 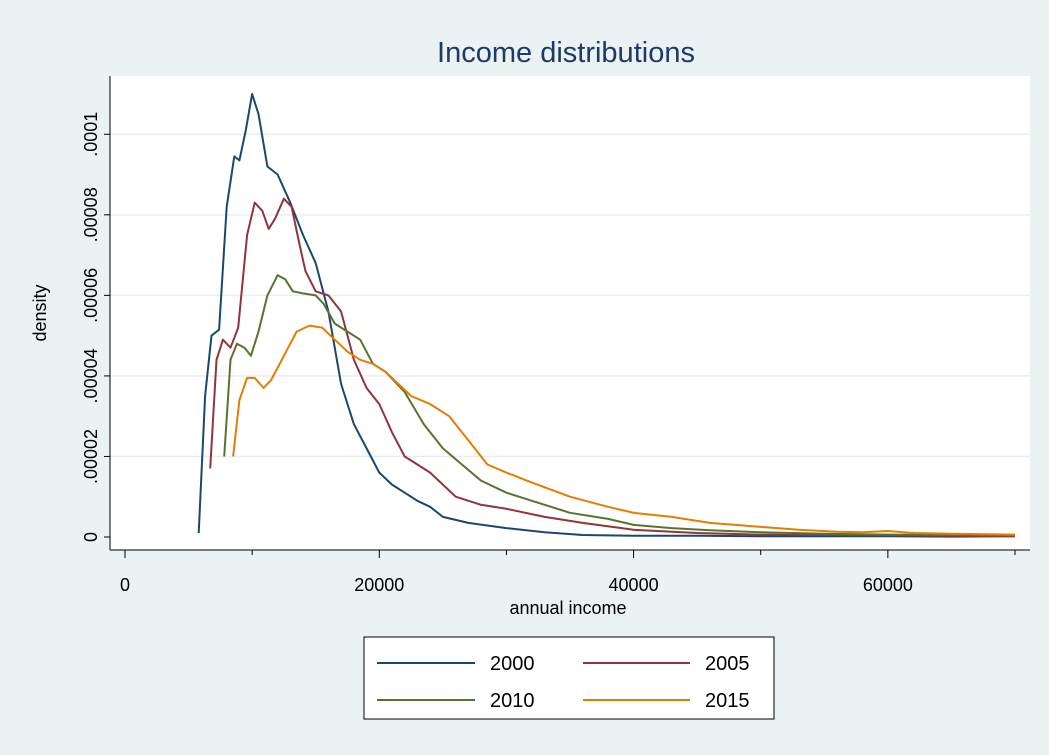 What do you see at coordinates (125, 585) in the screenshot?
I see `x-tick-label: 0` at bounding box center [125, 585].